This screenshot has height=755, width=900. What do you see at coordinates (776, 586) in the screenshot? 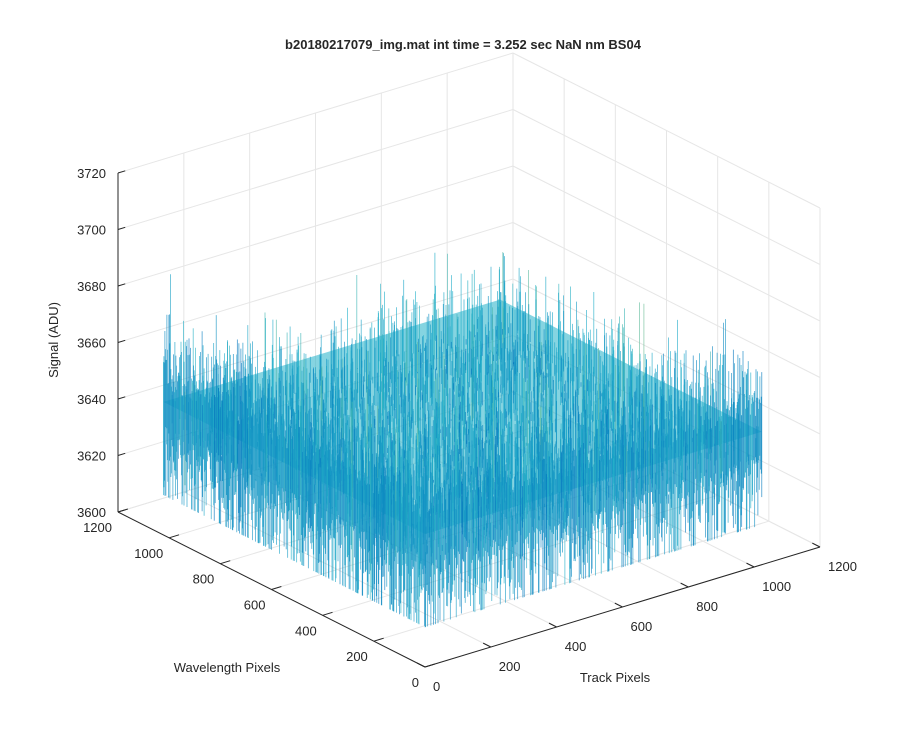
I see `x-tick-label: 1000` at bounding box center [776, 586].